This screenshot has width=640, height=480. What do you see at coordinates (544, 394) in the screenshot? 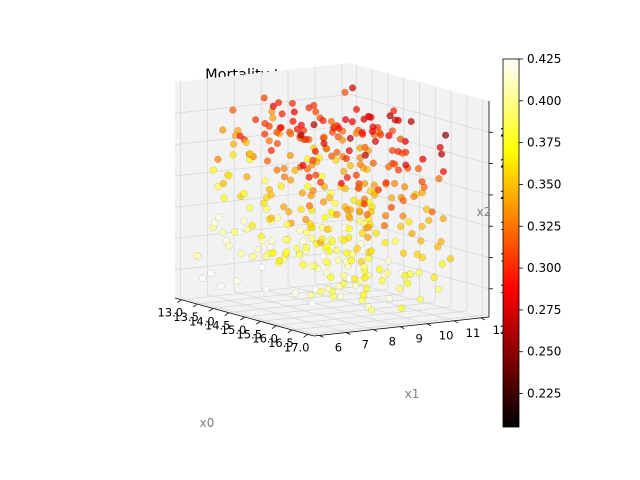
I see `colorbar-tick-label: 0.225` at bounding box center [544, 394].